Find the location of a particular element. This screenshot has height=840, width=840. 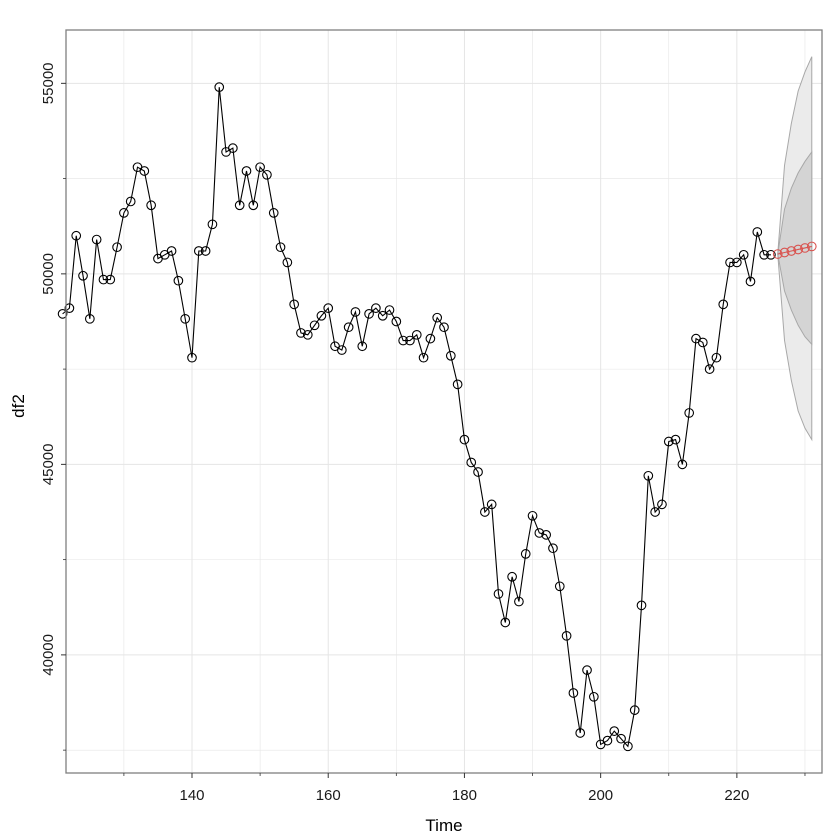

x-tick-label: 160 is located at coordinates (328, 795).